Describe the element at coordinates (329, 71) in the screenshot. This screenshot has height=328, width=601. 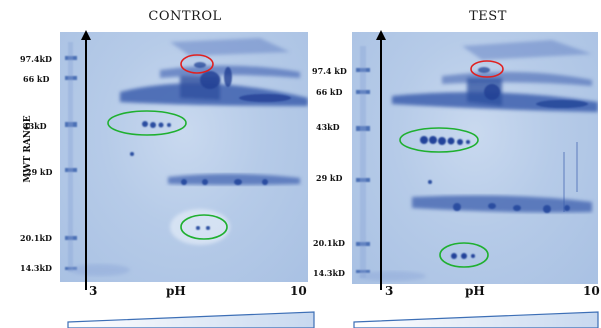
I see `mw-label-97-test: 97.4 kD` at that location.